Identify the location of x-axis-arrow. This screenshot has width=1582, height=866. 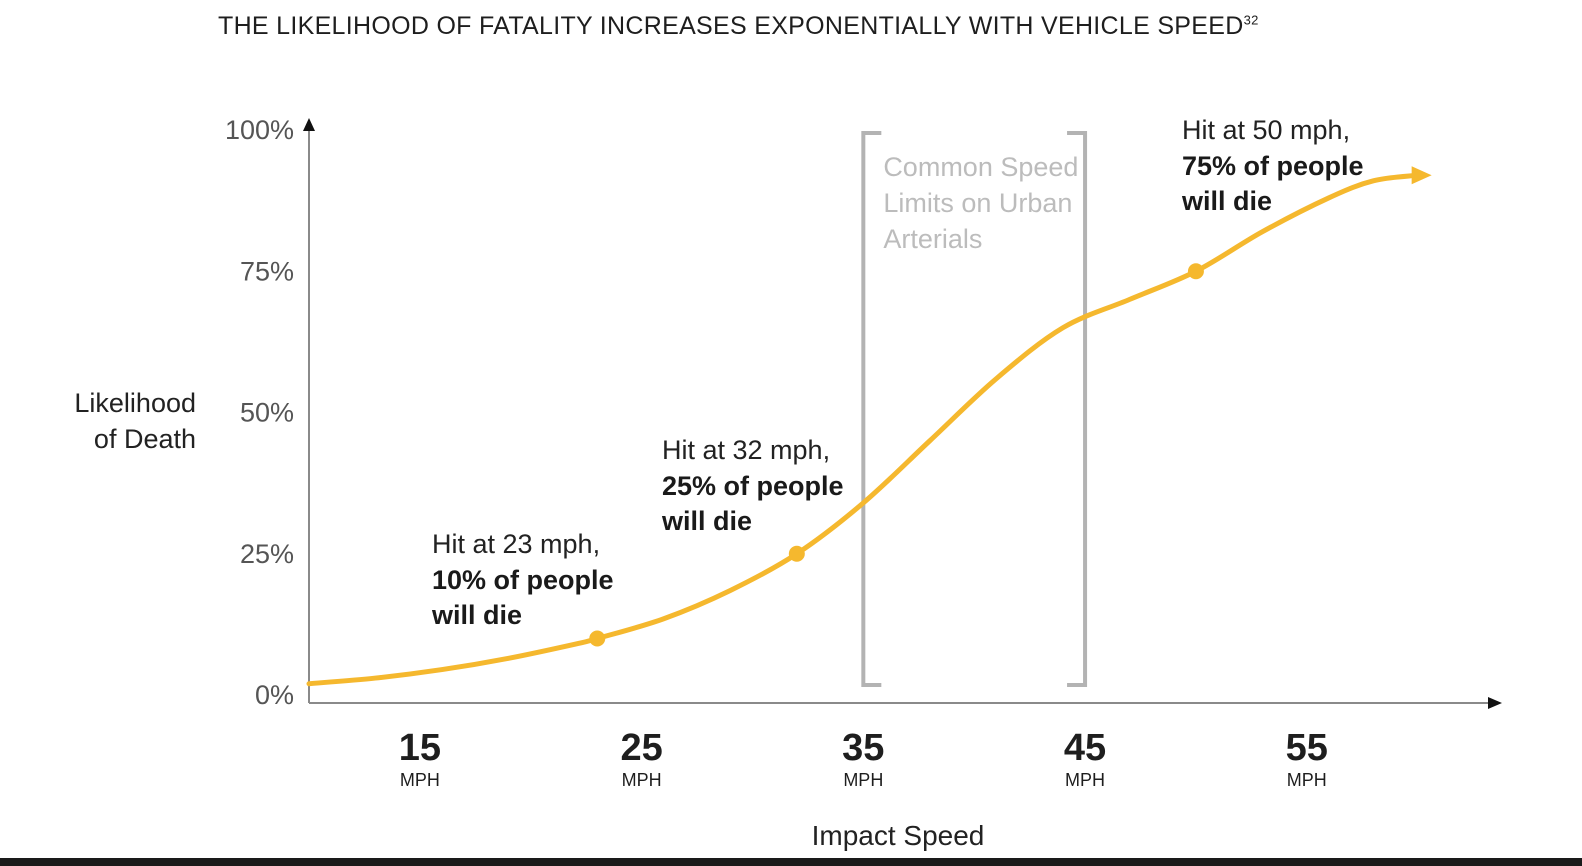
(1495, 703).